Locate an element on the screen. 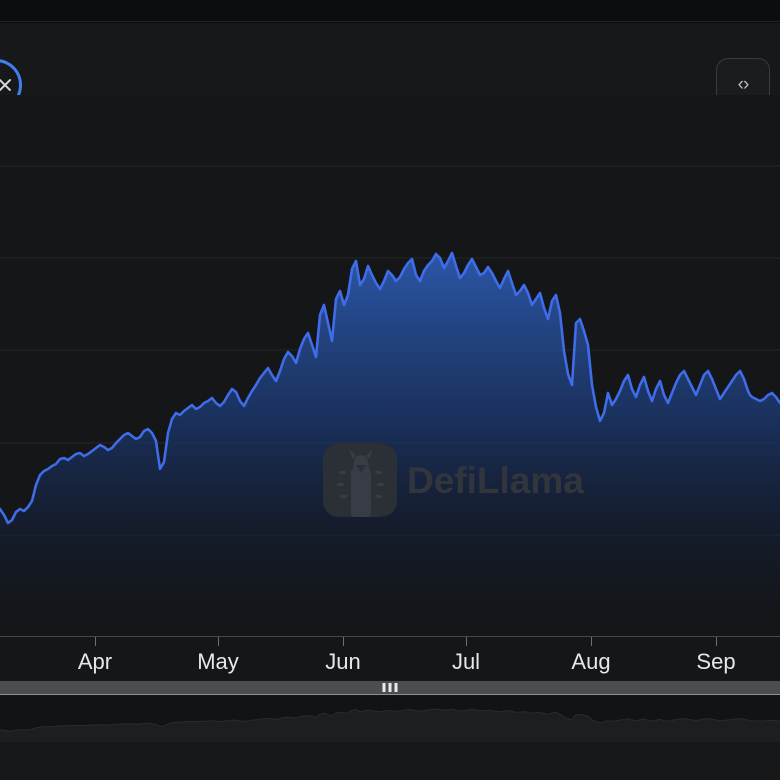 Image resolution: width=780 pixels, height=780 pixels. range-preview-line is located at coordinates (390, 720).